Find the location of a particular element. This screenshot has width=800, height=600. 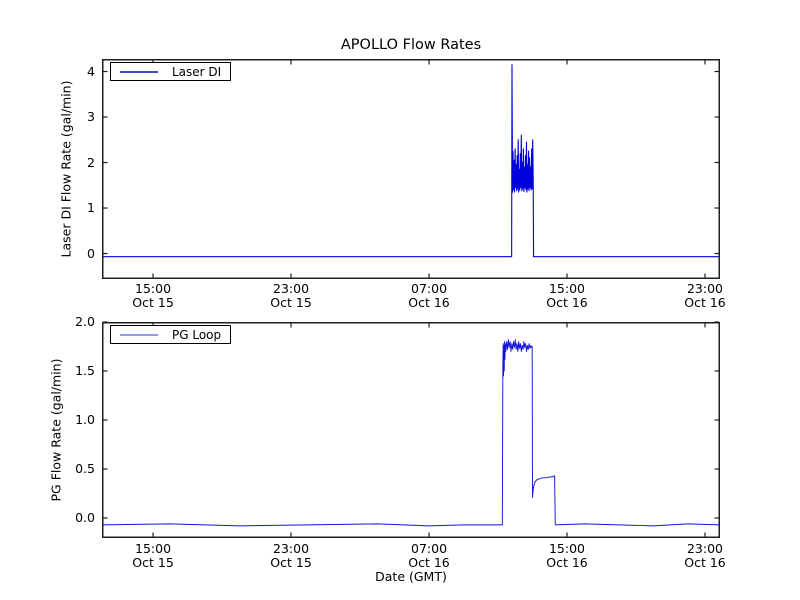

y-tick-label: 2 is located at coordinates (91, 162).